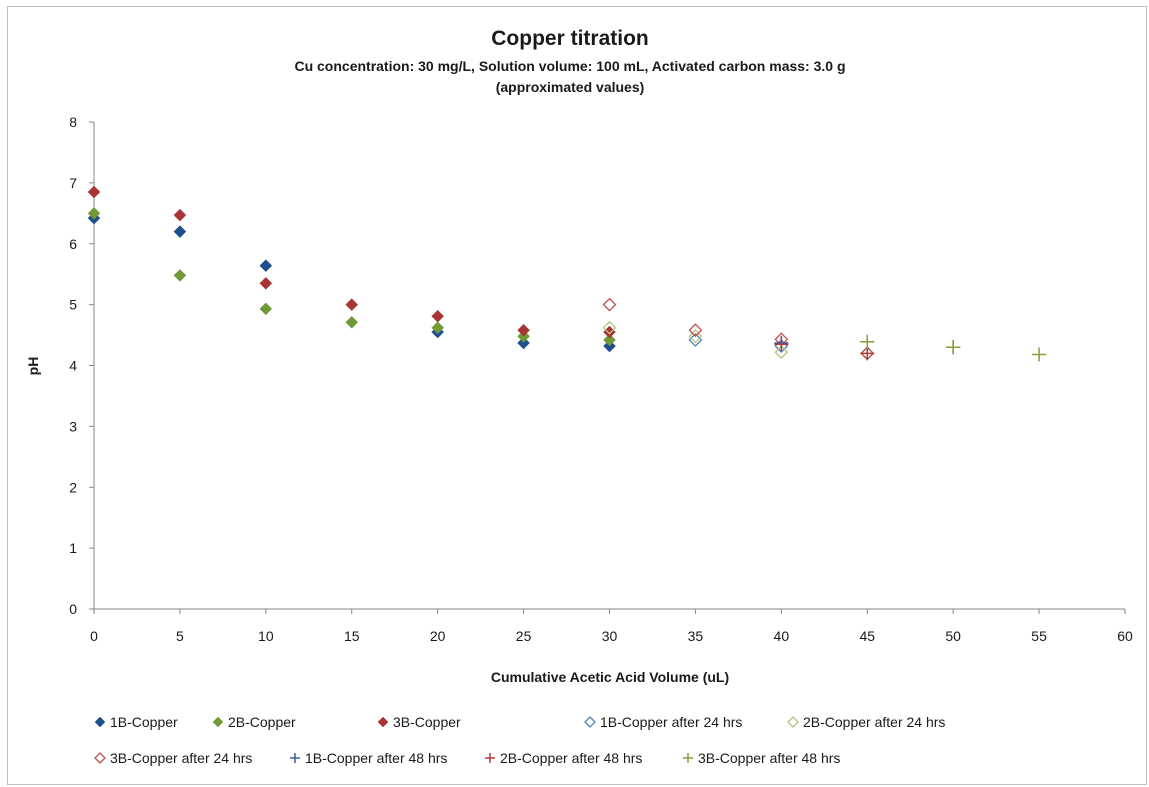  I want to click on legend-label: 3B-Copper after 48 hrs, so click(769, 758).